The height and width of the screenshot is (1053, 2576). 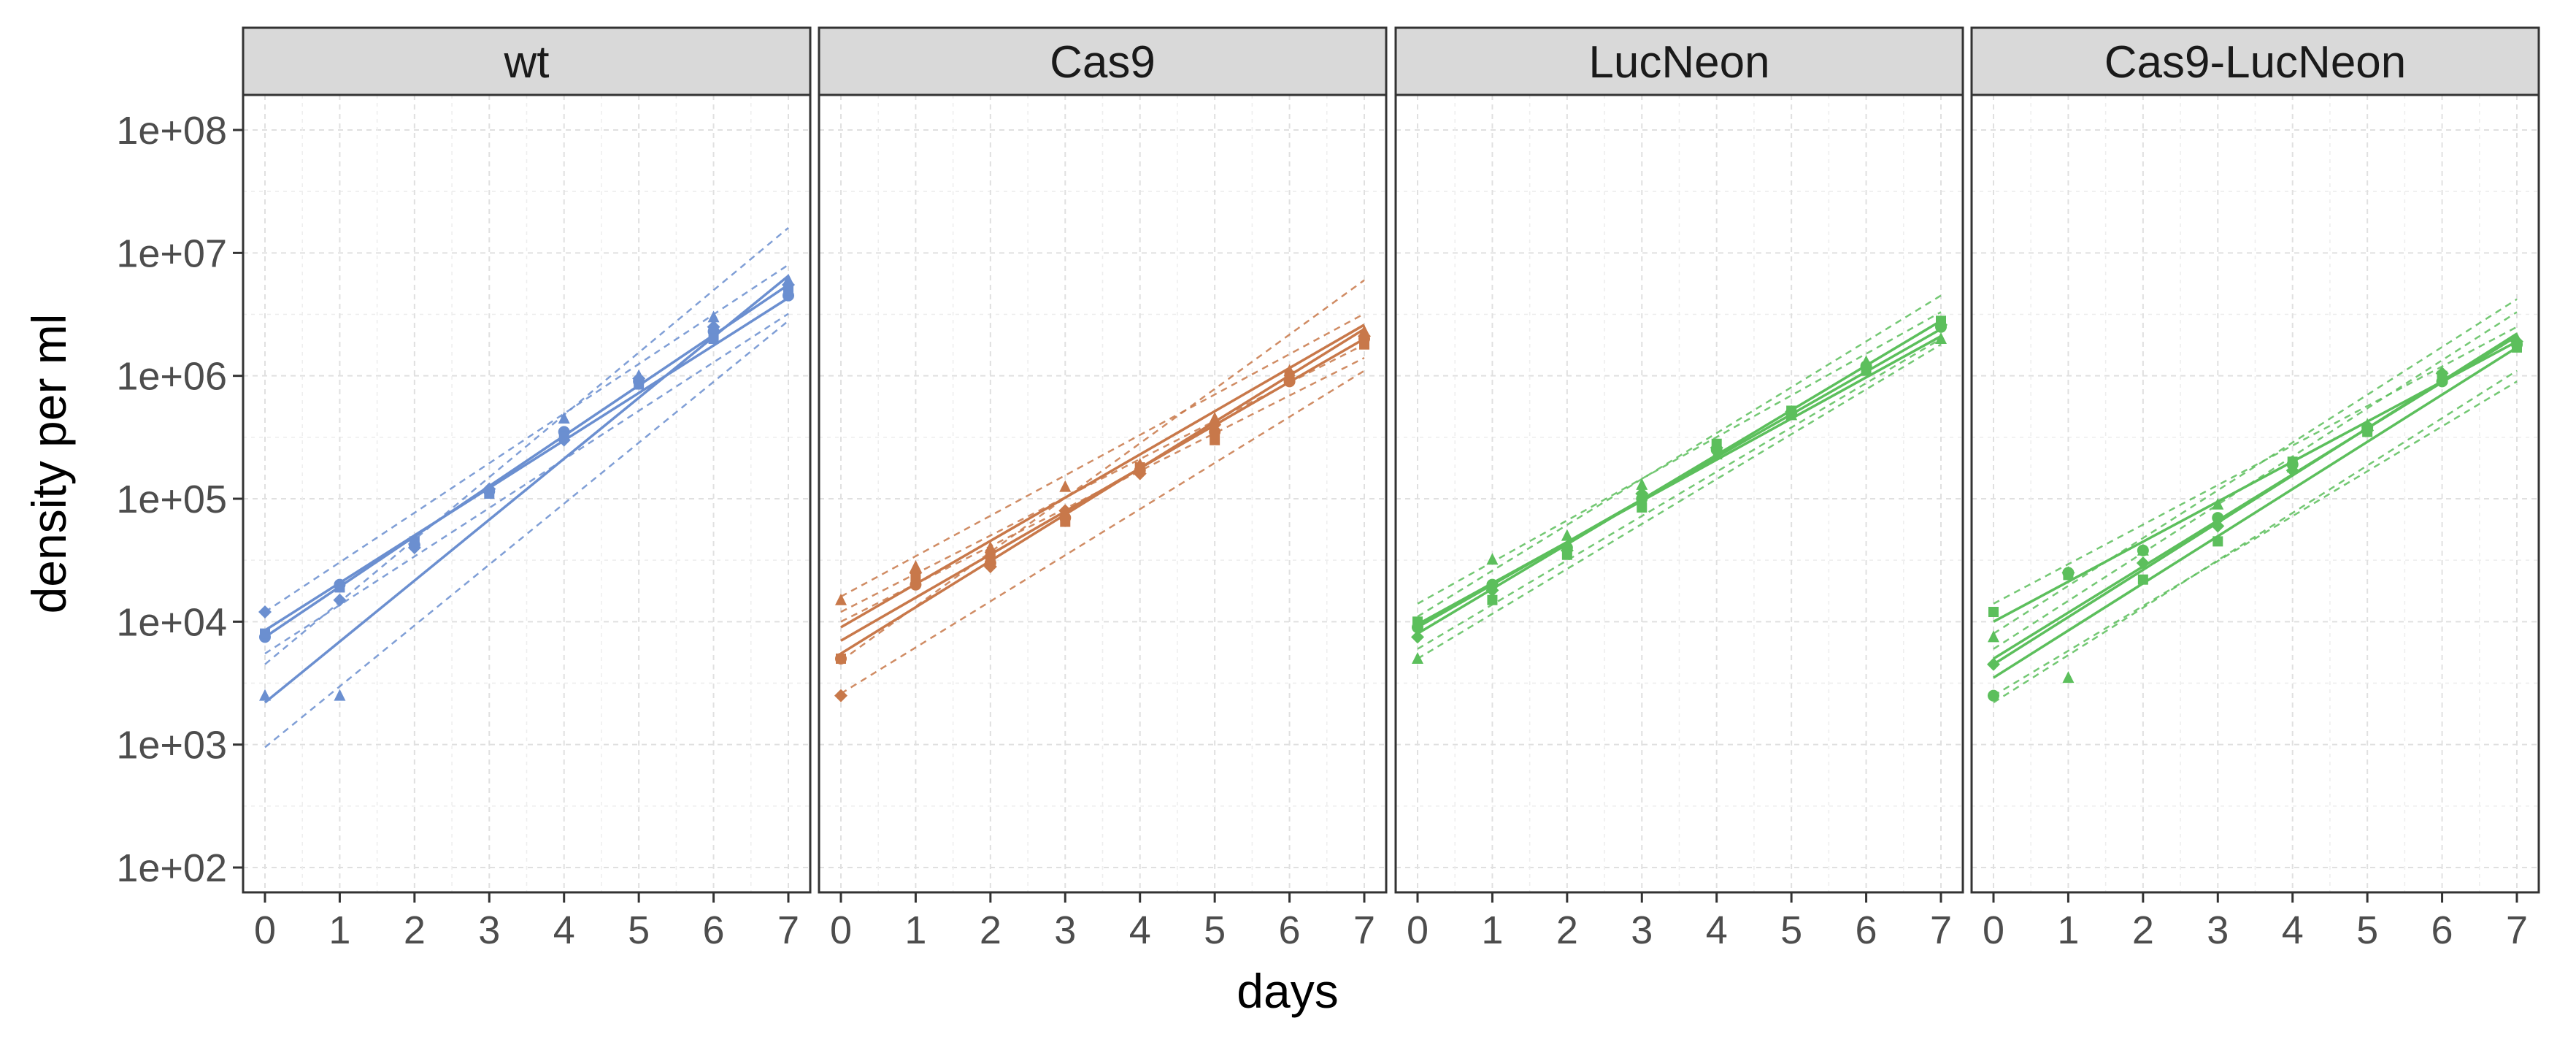 What do you see at coordinates (171, 253) in the screenshot?
I see `y-tick-label: 1e+07` at bounding box center [171, 253].